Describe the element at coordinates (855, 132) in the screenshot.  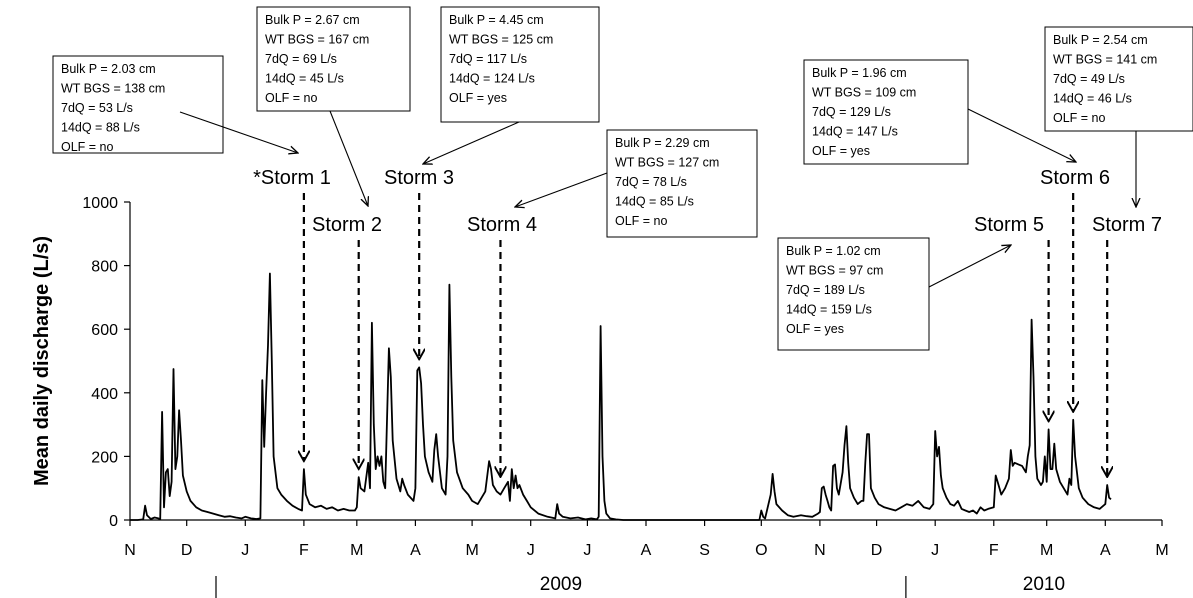
I see `annotation-line: 14dQ = 147 L/s` at that location.